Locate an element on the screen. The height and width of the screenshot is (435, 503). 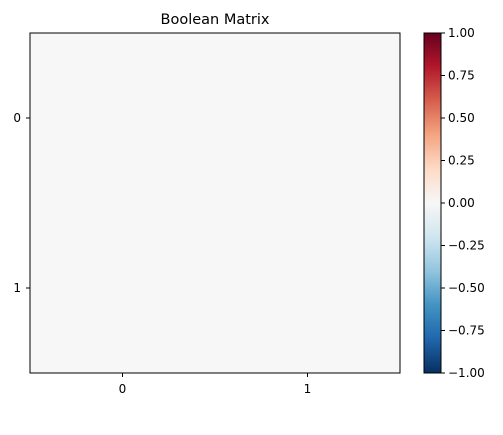
colorbar-tick-label: 0.00 is located at coordinates (461, 203).